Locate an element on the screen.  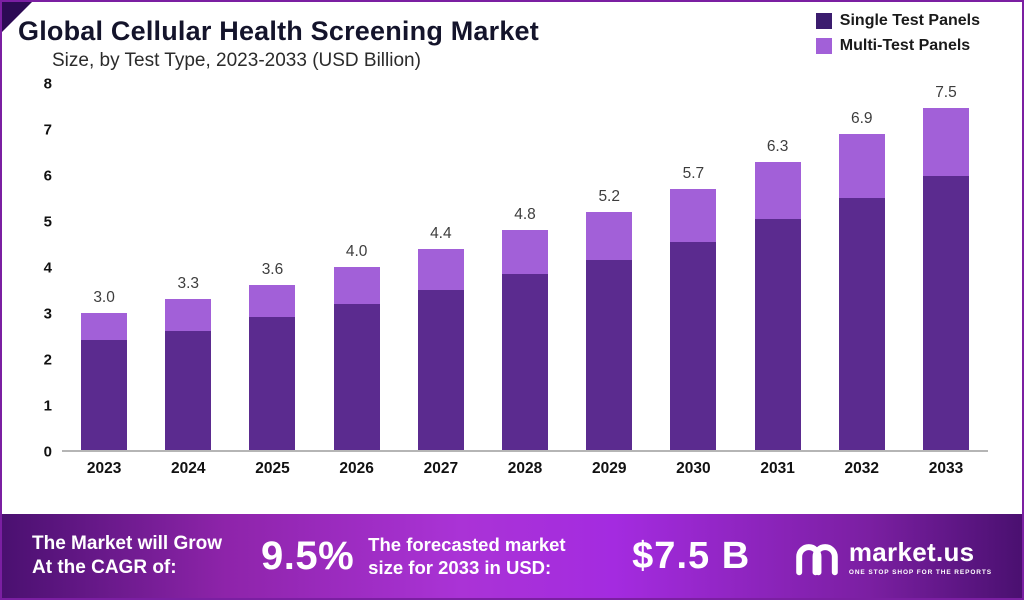
bar-total-label: 4.0 is located at coordinates (356, 252).